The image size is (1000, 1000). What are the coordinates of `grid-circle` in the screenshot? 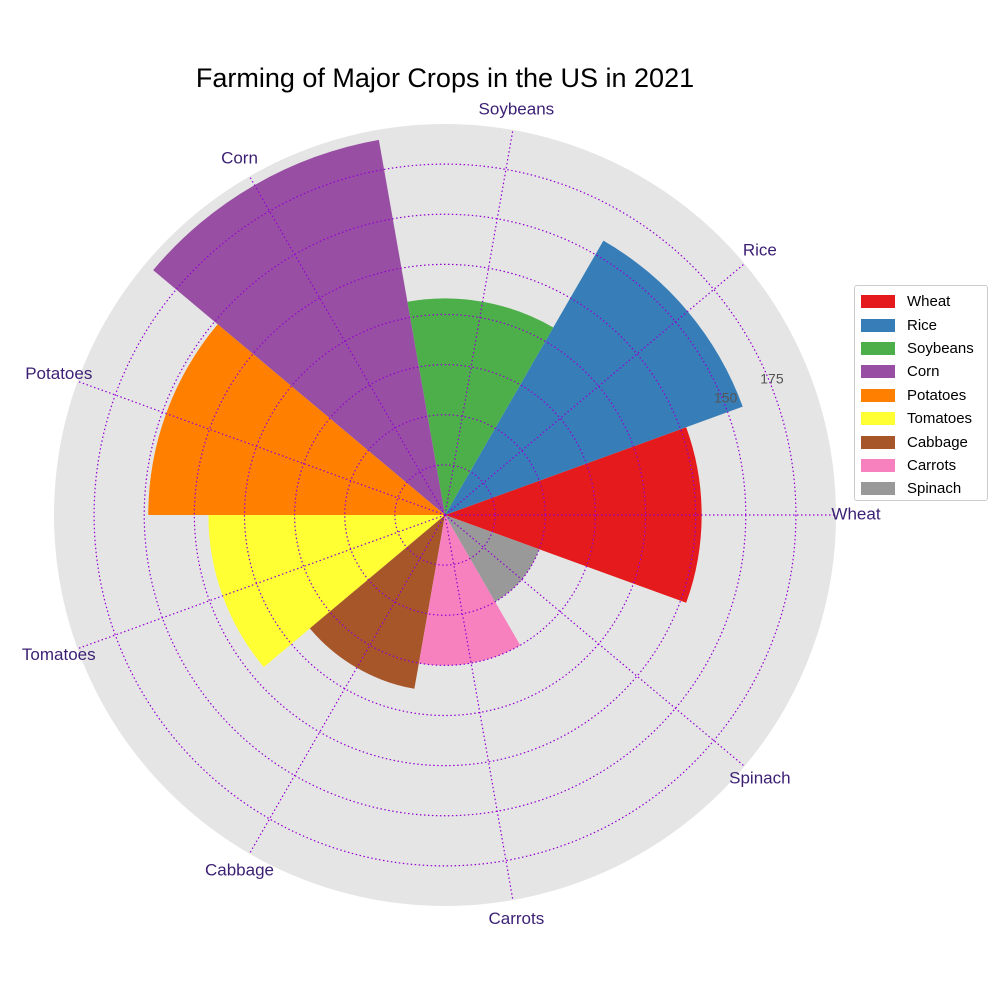 It's located at (445, 515).